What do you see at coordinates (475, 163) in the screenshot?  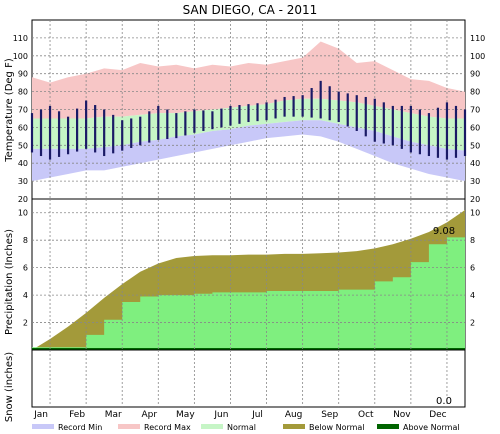 I see `temperature-tick-right: 40` at bounding box center [475, 163].